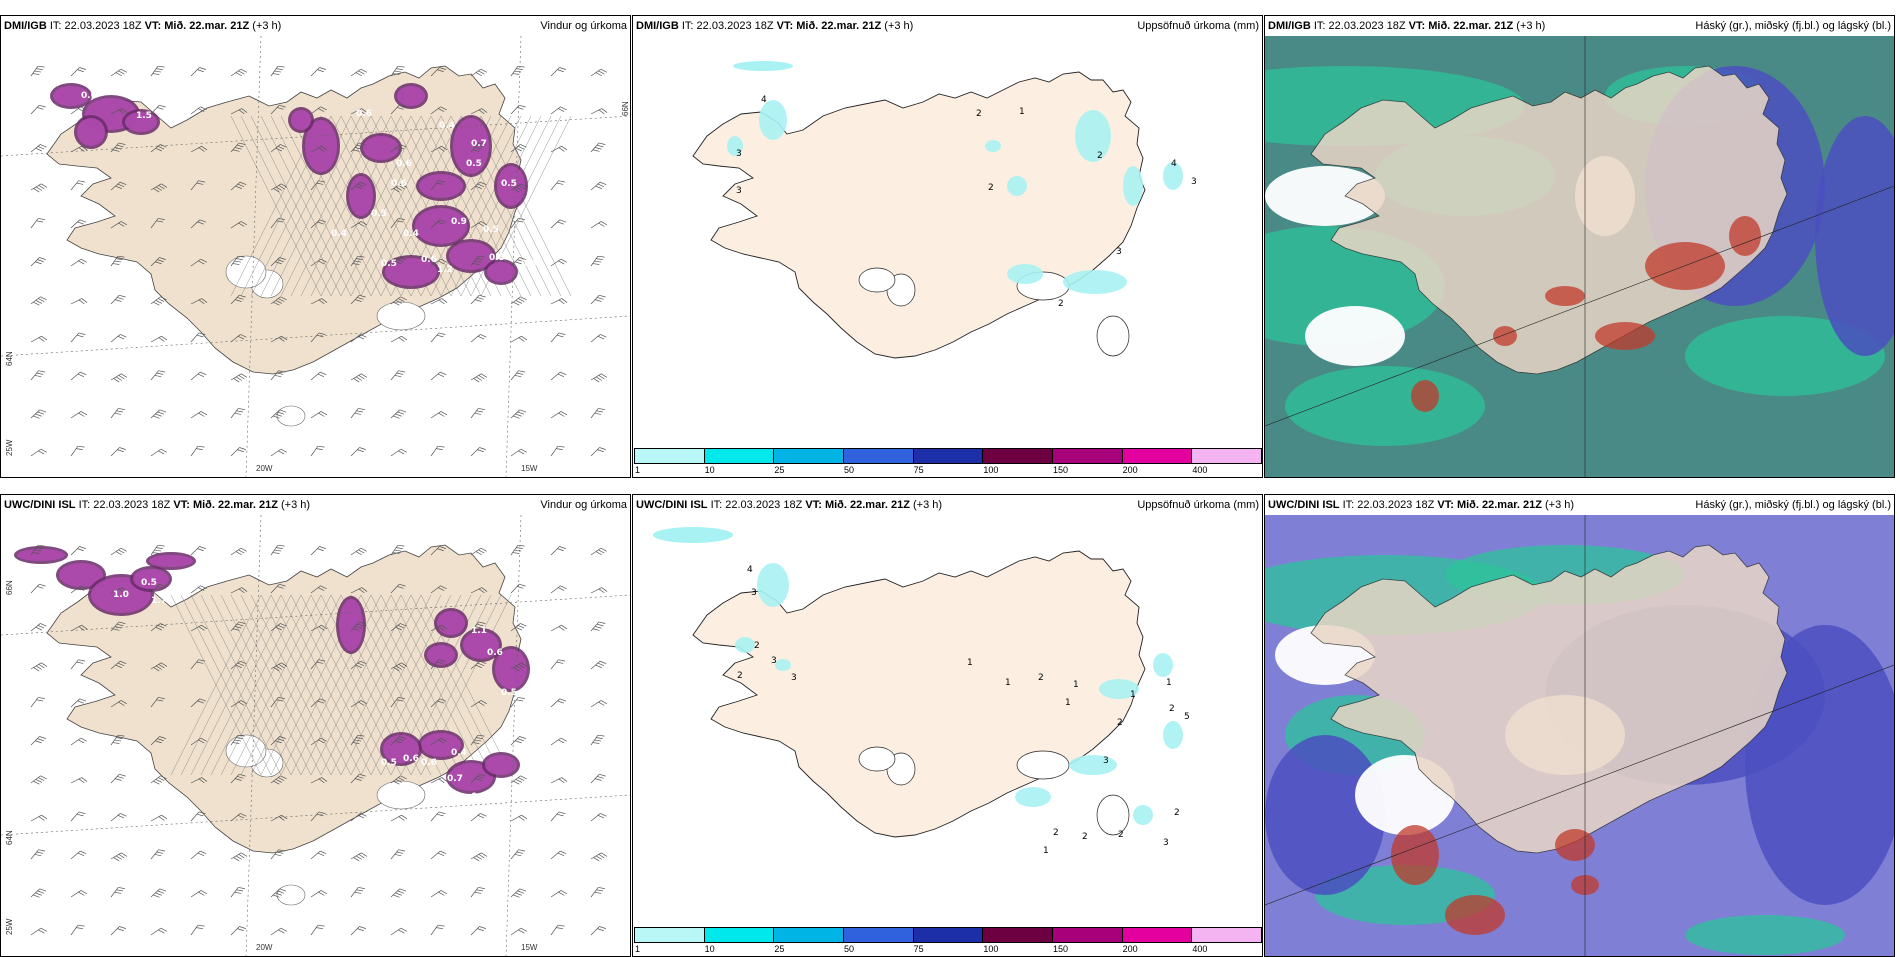  What do you see at coordinates (773, 120) in the screenshot?
I see `precip-area` at bounding box center [773, 120].